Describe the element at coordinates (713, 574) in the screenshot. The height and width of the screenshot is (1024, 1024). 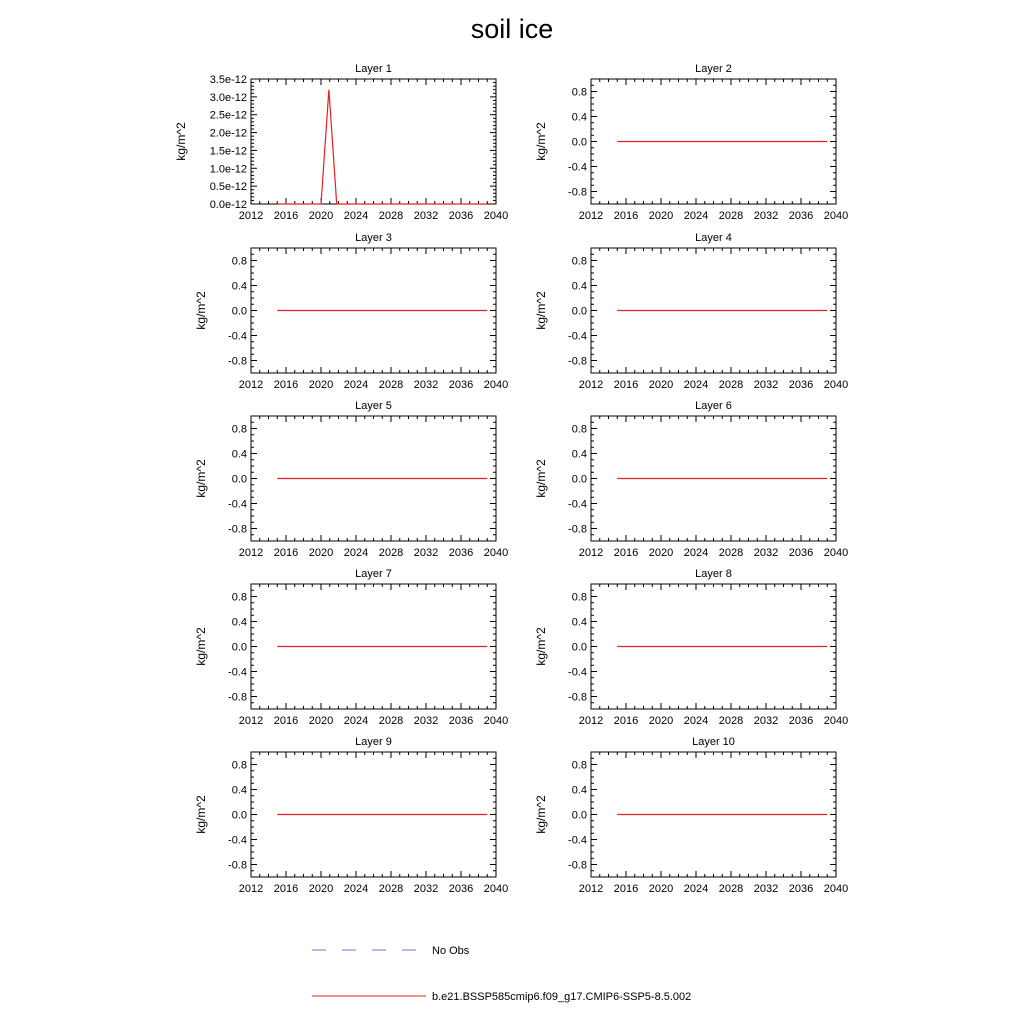
I see `panel-title: Layer 8` at that location.